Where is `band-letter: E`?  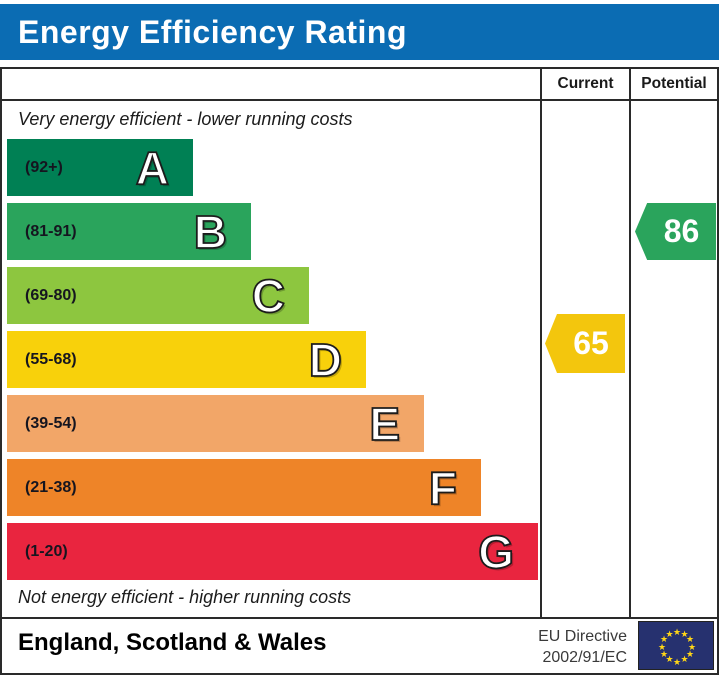
band-letter: E is located at coordinates (384, 424).